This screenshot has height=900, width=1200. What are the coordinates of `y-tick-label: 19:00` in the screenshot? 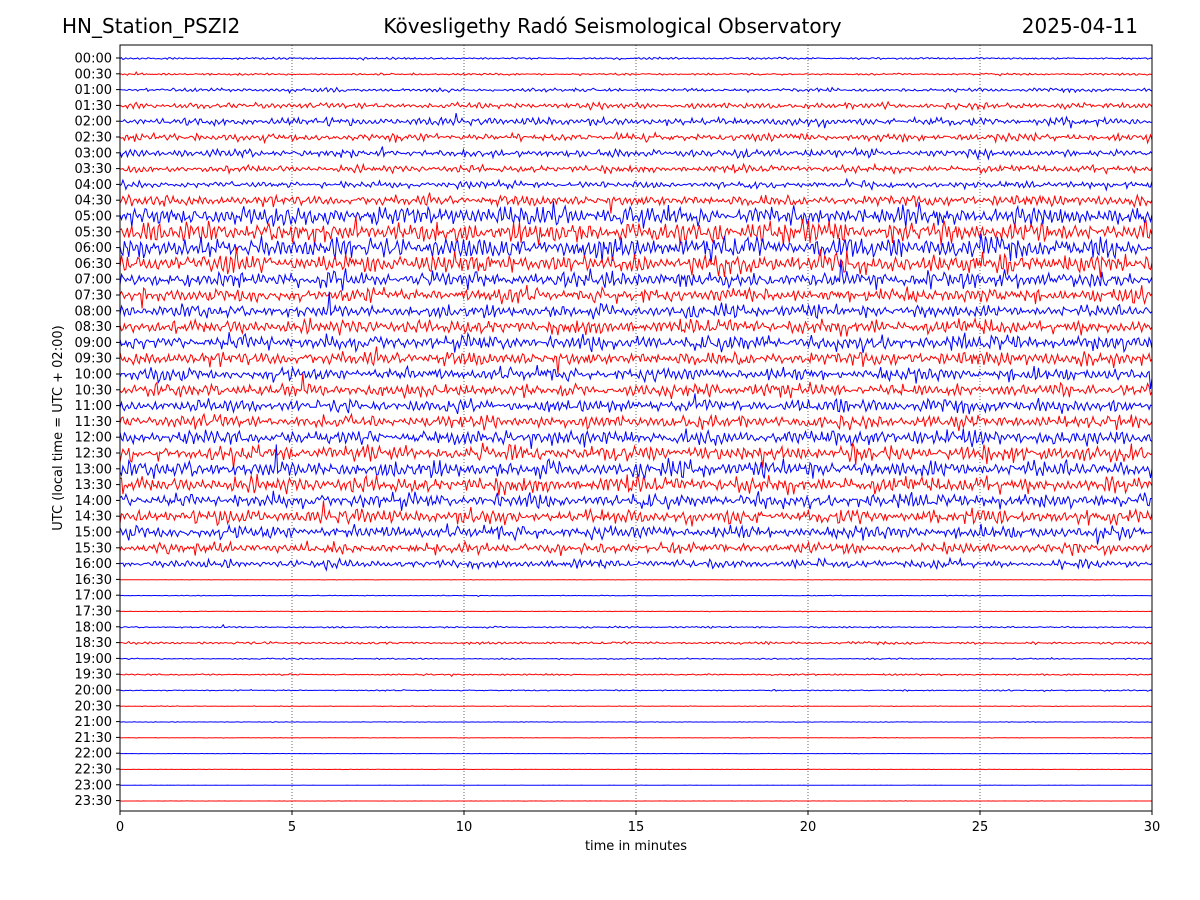 It's located at (93, 659).